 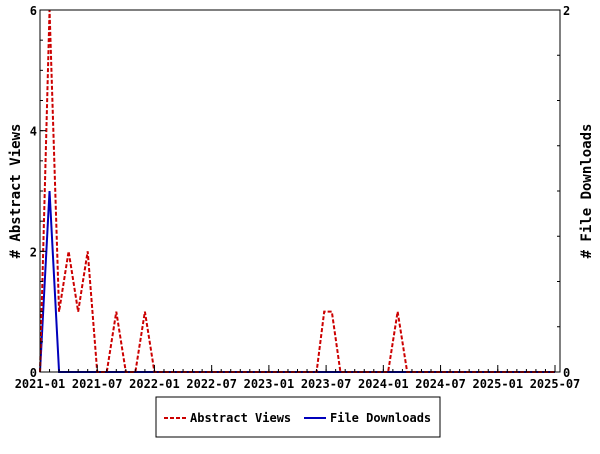 I want to click on x-tick-label: 2025-01, so click(x=497, y=384).